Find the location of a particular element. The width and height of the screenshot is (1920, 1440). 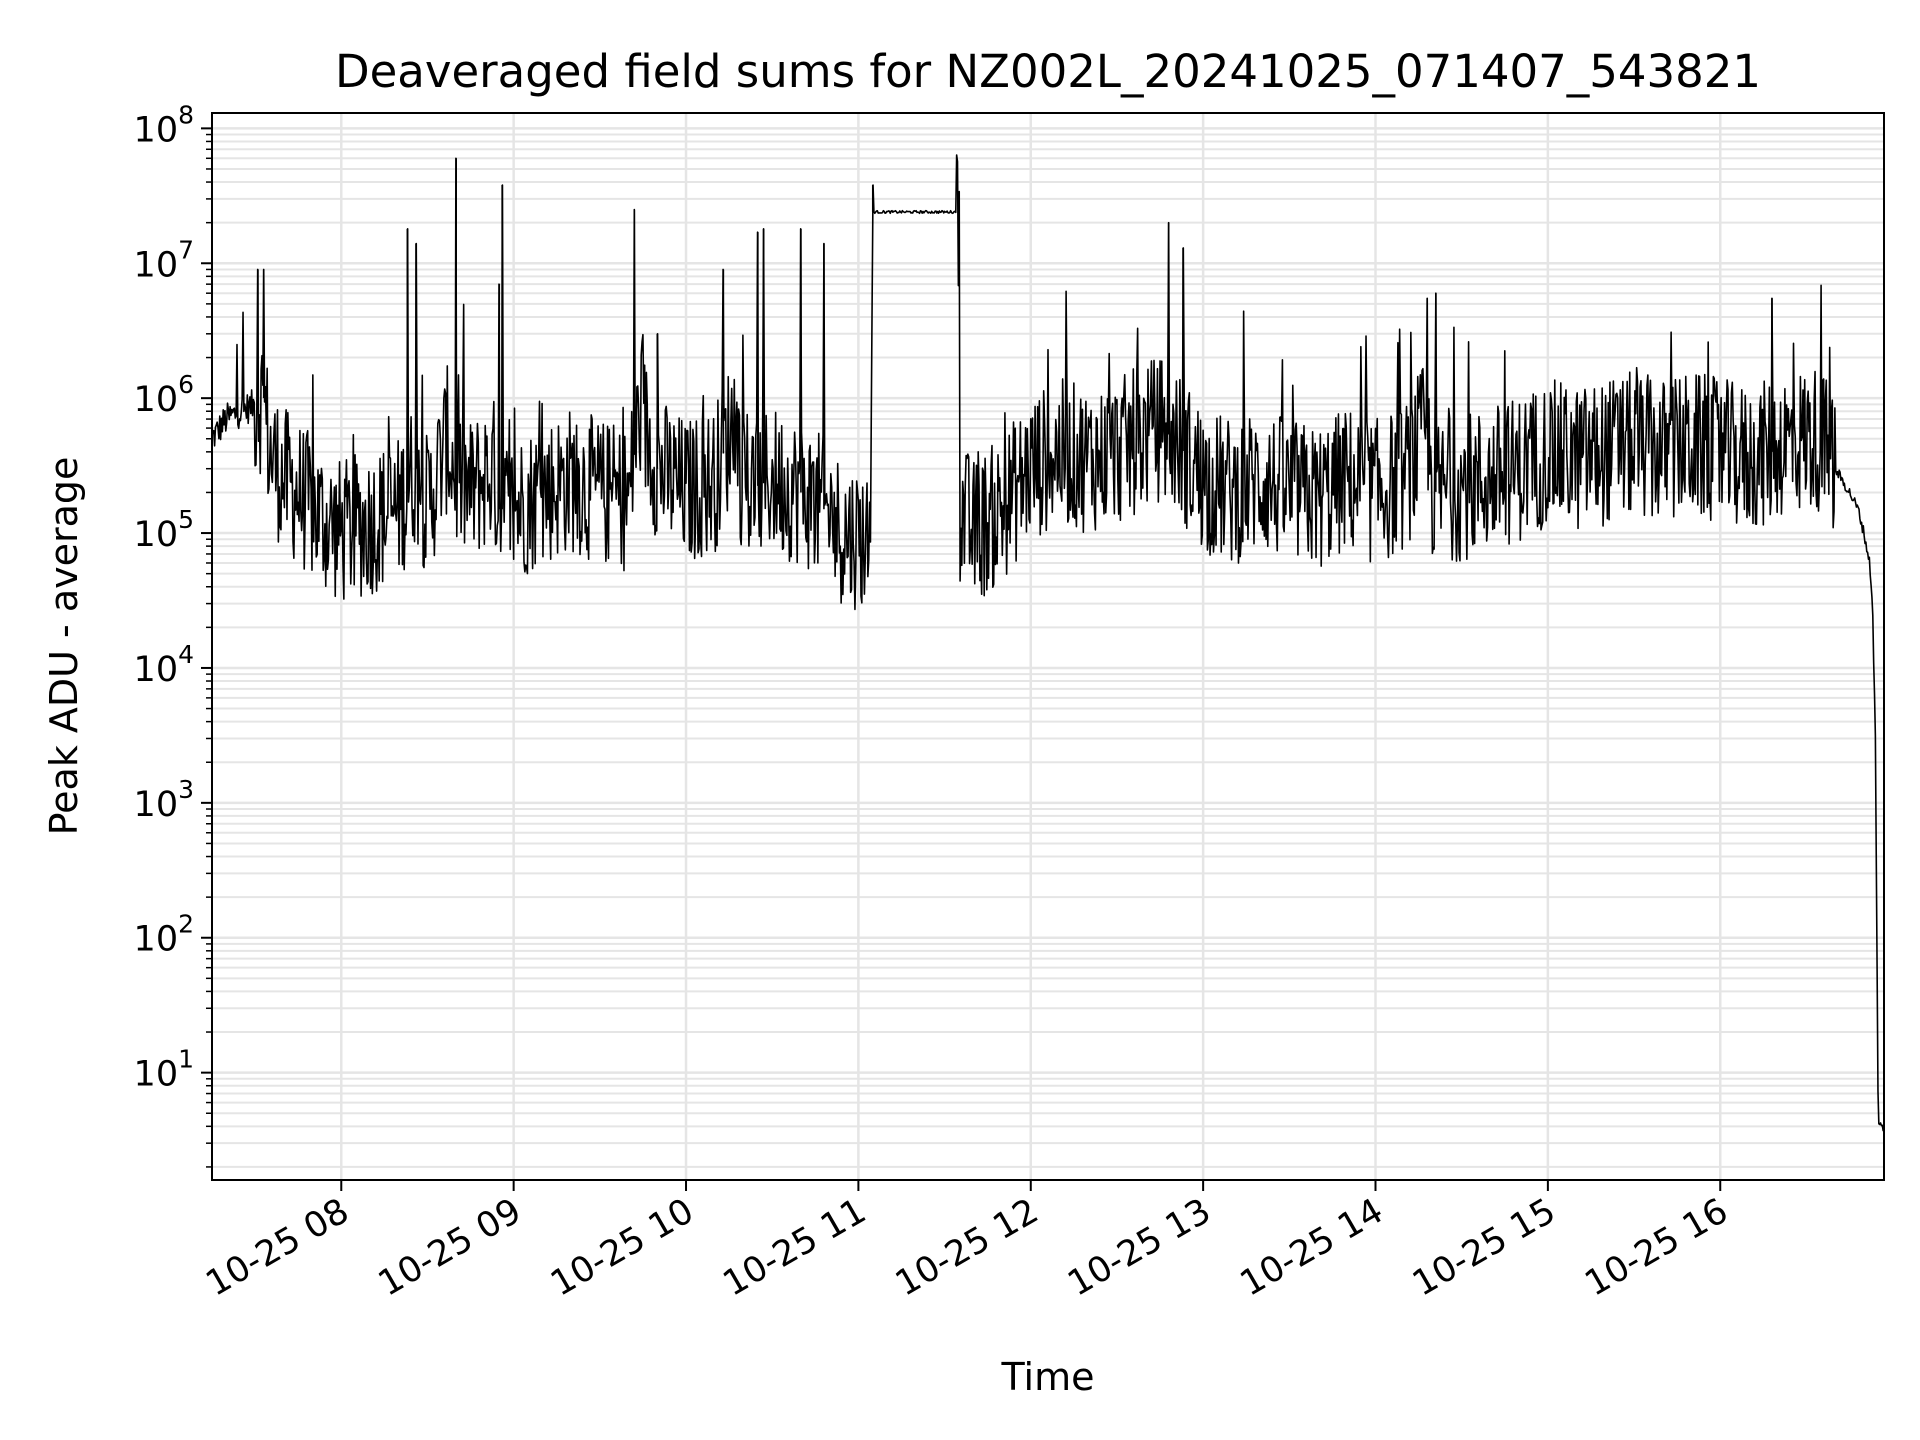

y-tick-label: 10⁵ is located at coordinates (164, 530).